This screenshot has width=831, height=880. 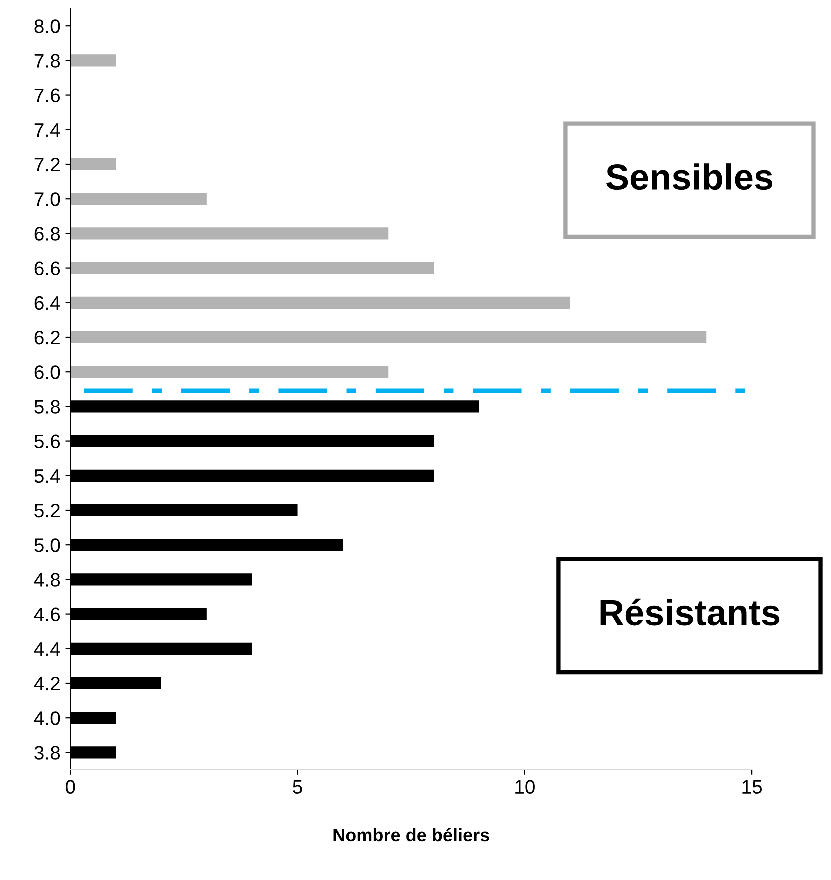 What do you see at coordinates (47, 511) in the screenshot?
I see `y-tick-label: 5.2` at bounding box center [47, 511].